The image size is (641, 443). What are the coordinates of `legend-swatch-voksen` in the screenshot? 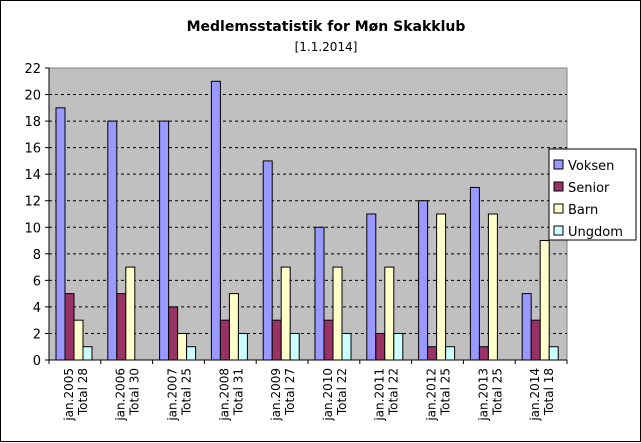 It's located at (558, 164).